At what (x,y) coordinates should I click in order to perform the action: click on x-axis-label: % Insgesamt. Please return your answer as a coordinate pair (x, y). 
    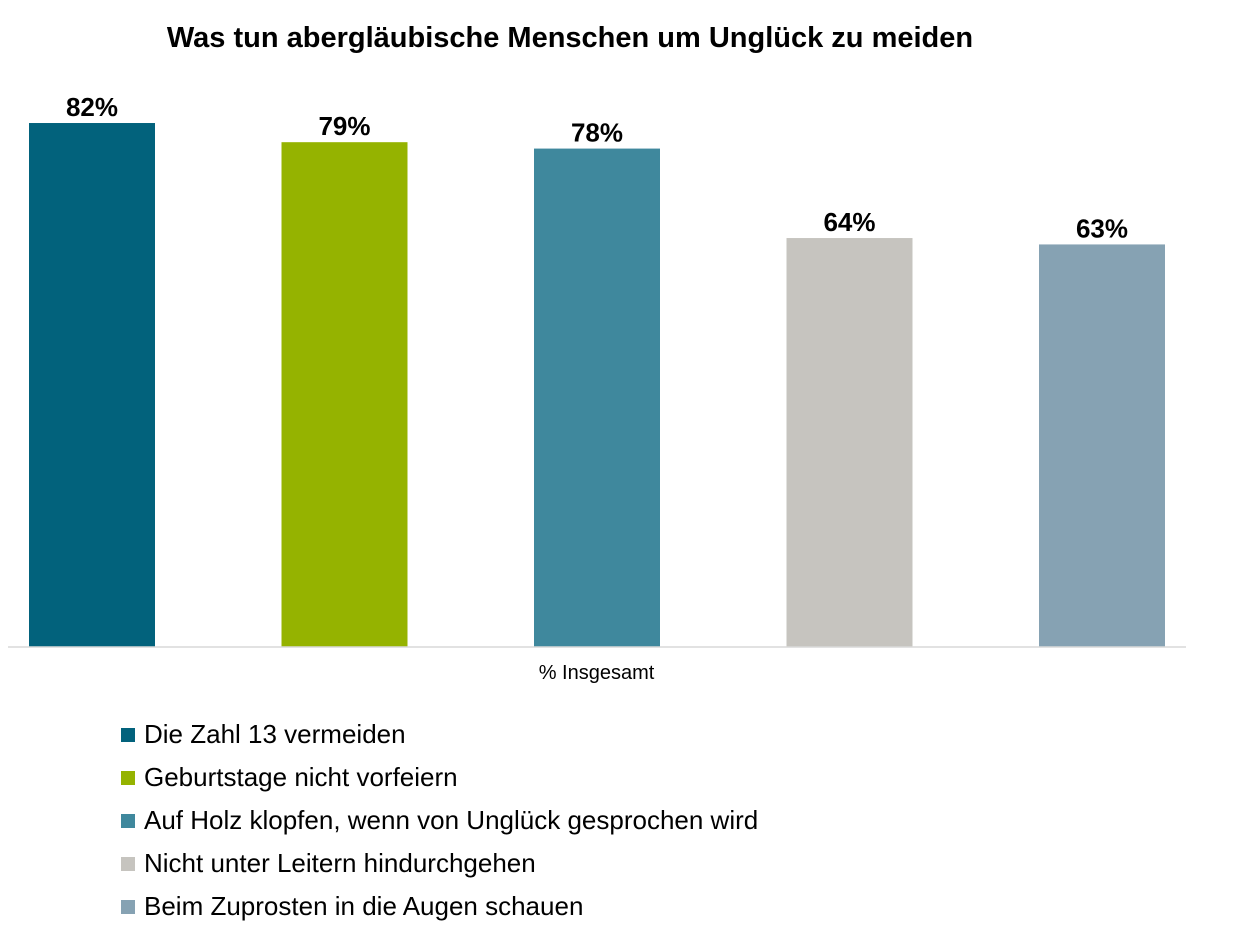
    Looking at the image, I should click on (596, 673).